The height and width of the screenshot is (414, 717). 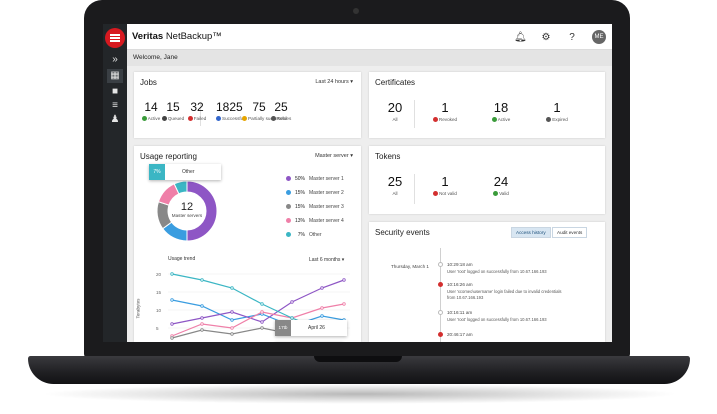 I want to click on certificates-title: Certificates, so click(x=395, y=82).